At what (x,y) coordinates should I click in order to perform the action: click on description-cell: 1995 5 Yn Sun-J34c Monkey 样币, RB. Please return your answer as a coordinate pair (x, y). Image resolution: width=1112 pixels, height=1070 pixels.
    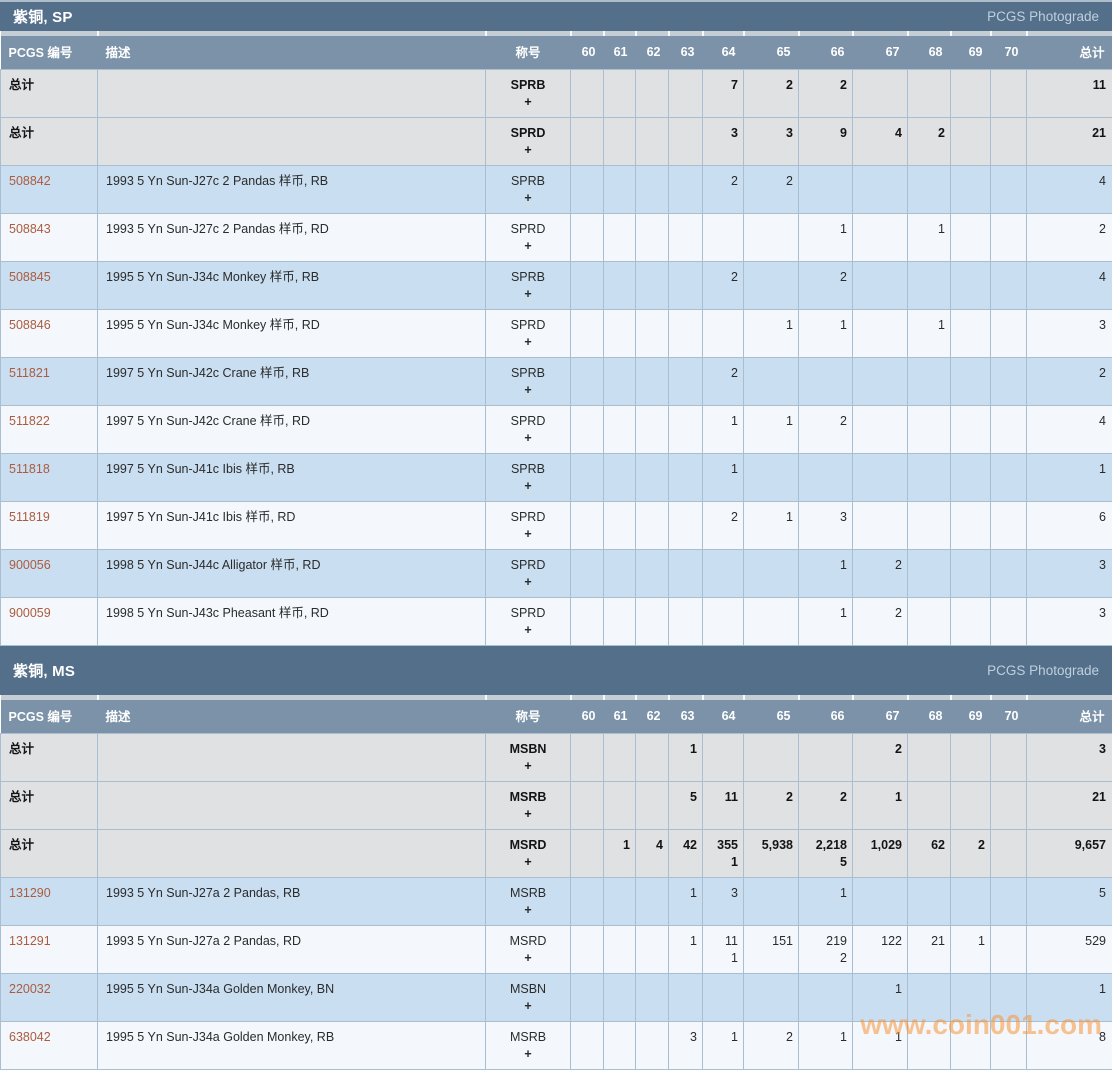
    Looking at the image, I should click on (292, 286).